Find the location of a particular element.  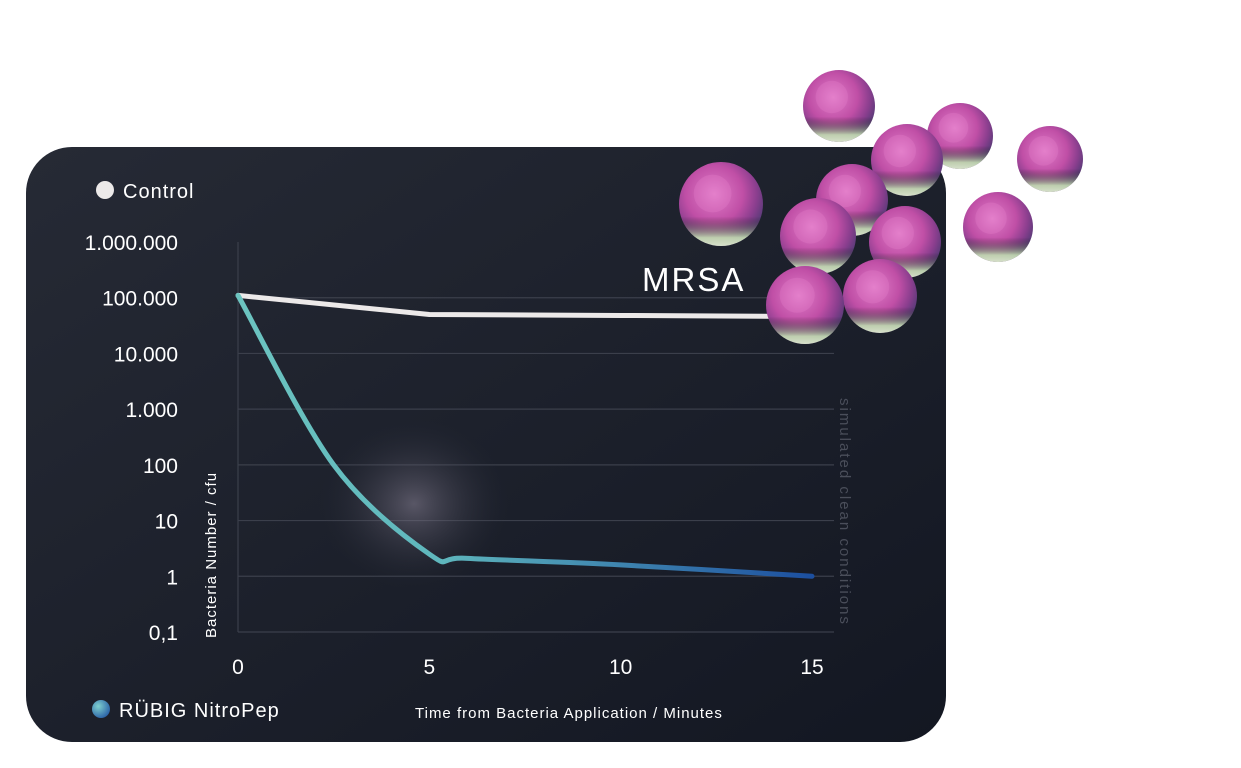

glow-effect is located at coordinates (414, 503).